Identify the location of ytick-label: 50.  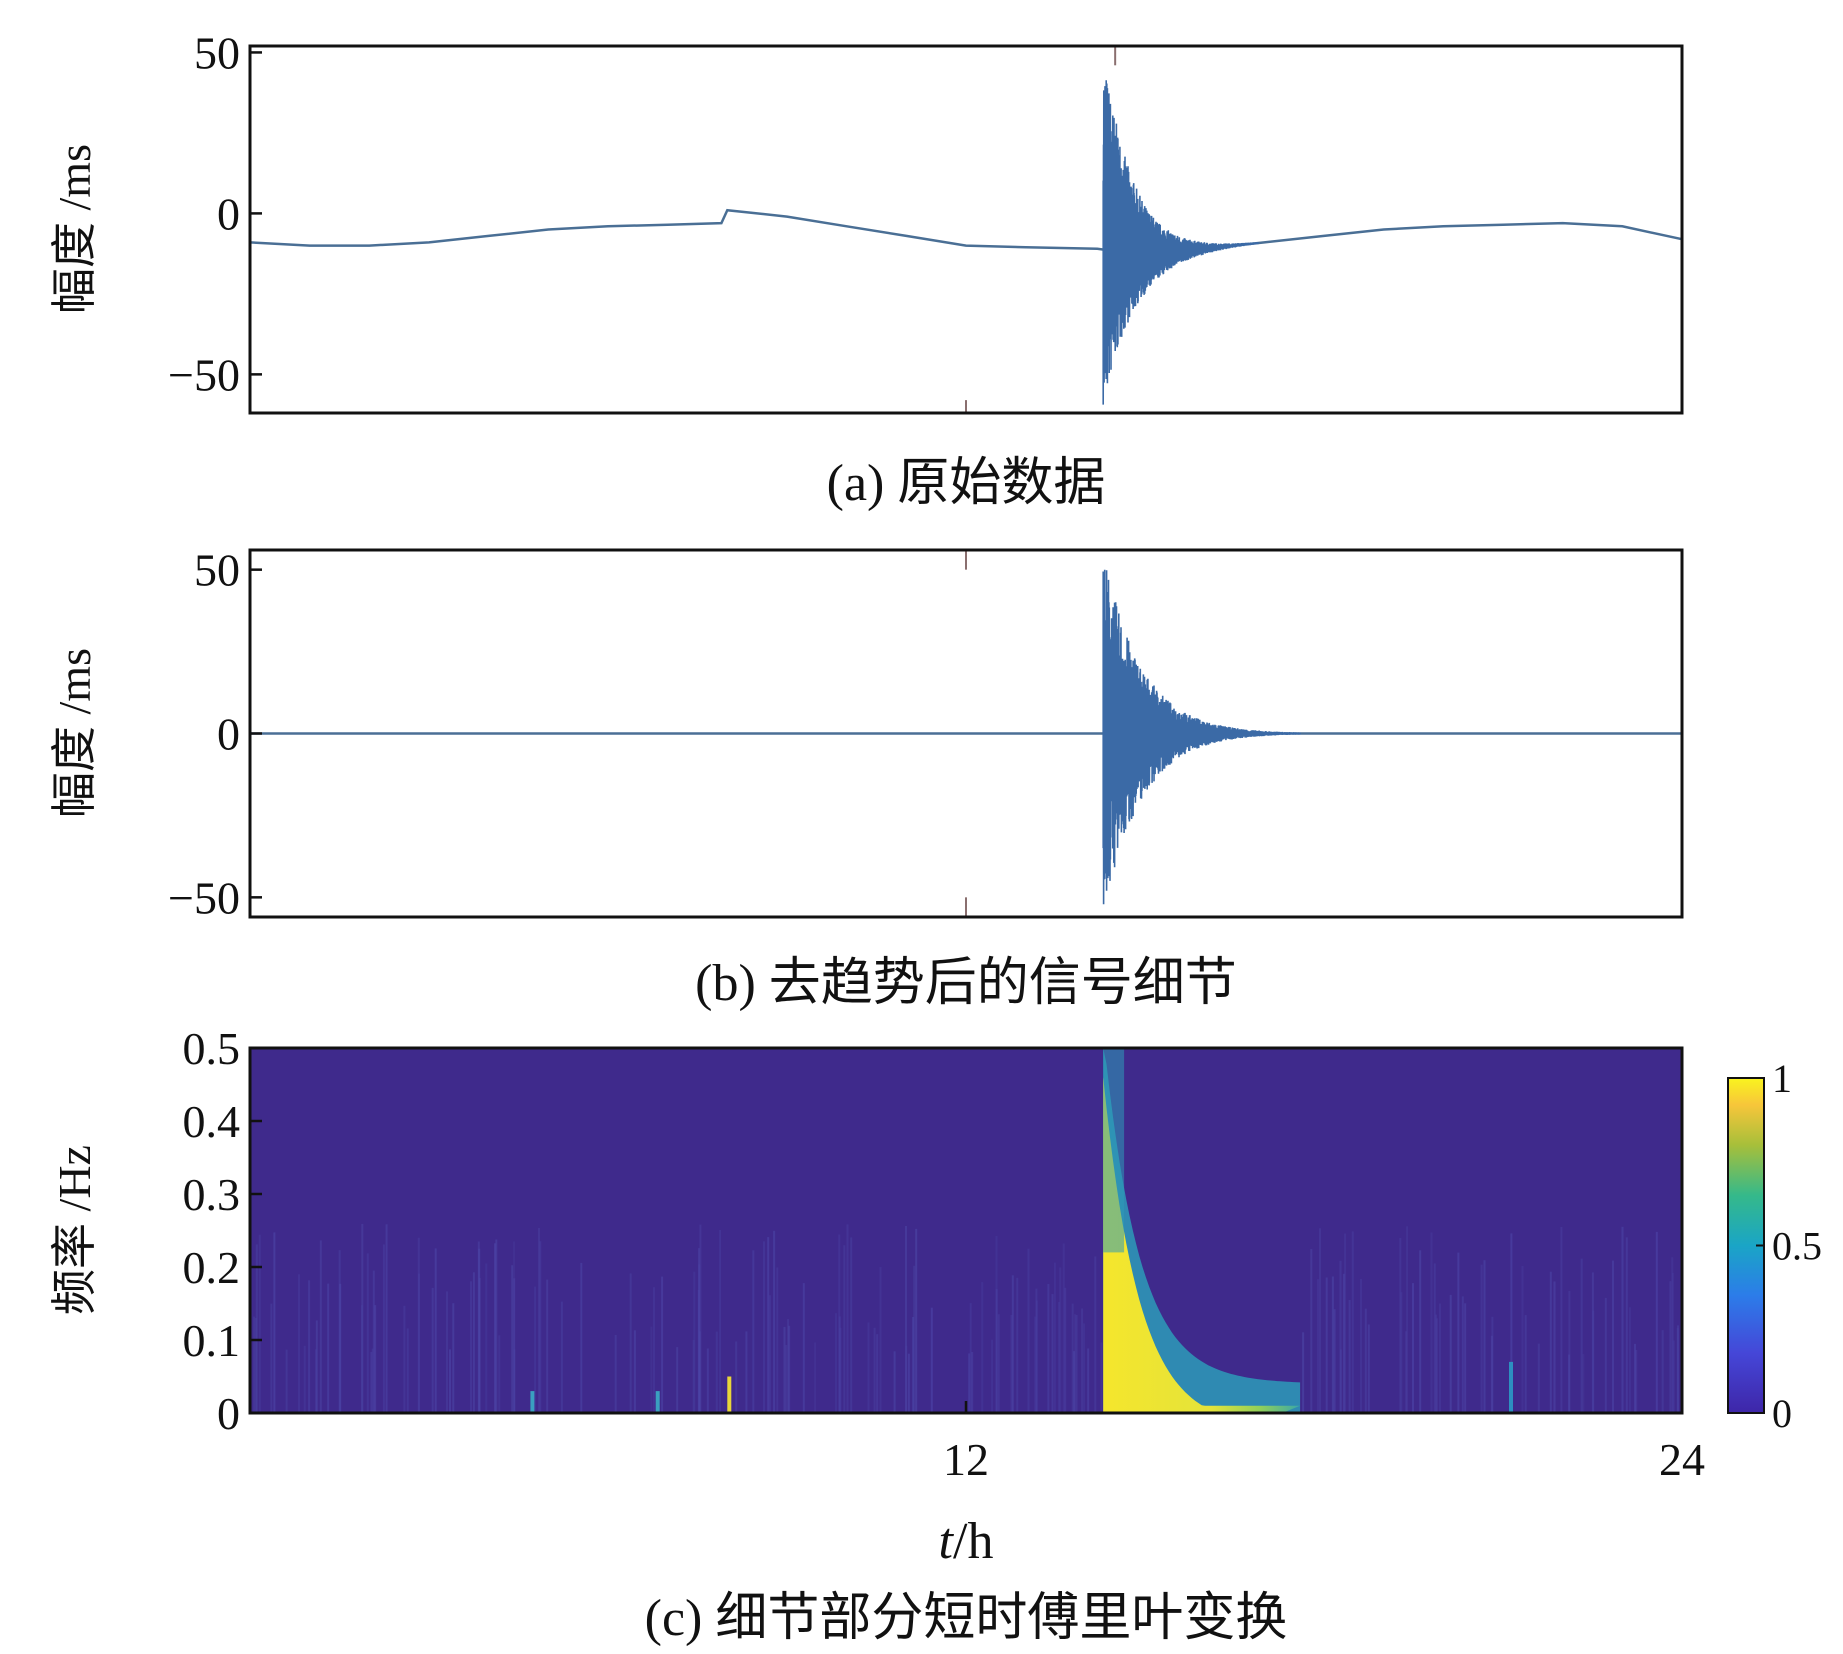
(217, 570).